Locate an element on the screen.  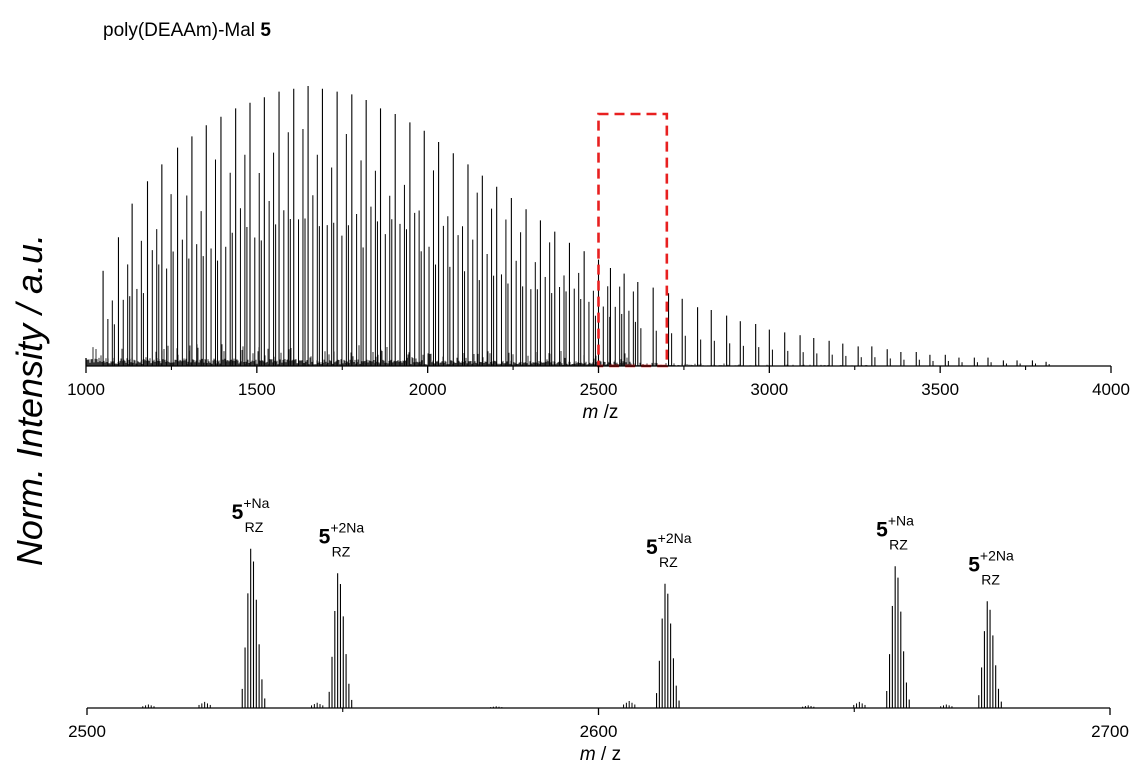
peak-annotations: 5+Na RZ 5+2Na RZ 5+2Na RZ 5+Na RZ 5+2Na RZ is located at coordinates (623, 541).